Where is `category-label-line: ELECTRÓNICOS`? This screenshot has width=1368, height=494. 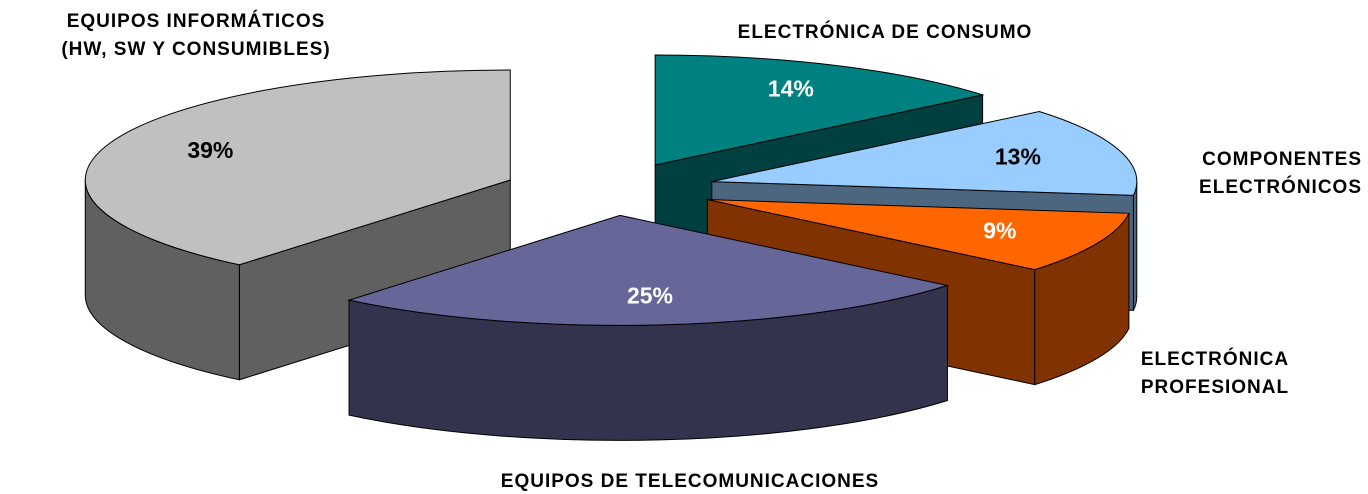
category-label-line: ELECTRÓNICOS is located at coordinates (1280, 187).